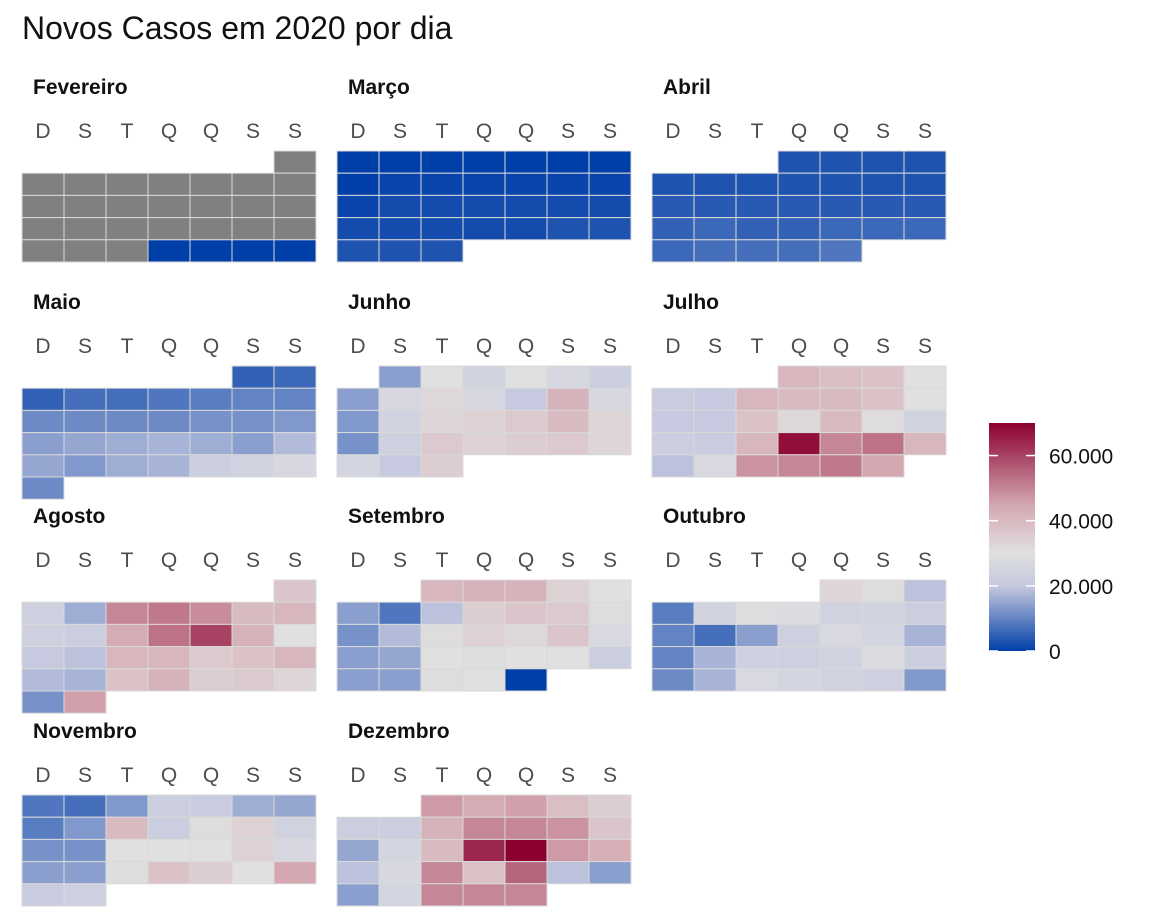  I want to click on month-panel: Setembro D S T Q Q S S, so click(484, 598).